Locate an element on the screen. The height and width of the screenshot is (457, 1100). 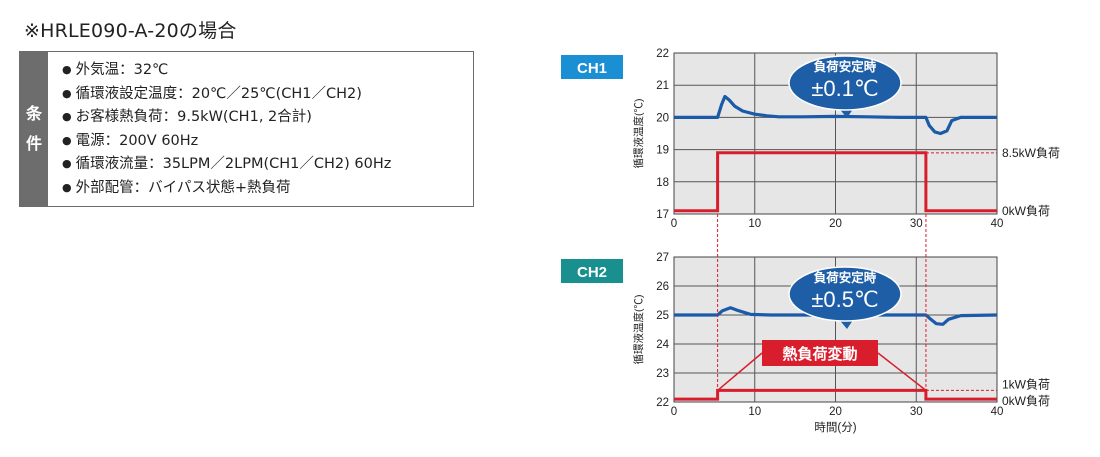
conditions-label-char: 件 is located at coordinates (33, 143).